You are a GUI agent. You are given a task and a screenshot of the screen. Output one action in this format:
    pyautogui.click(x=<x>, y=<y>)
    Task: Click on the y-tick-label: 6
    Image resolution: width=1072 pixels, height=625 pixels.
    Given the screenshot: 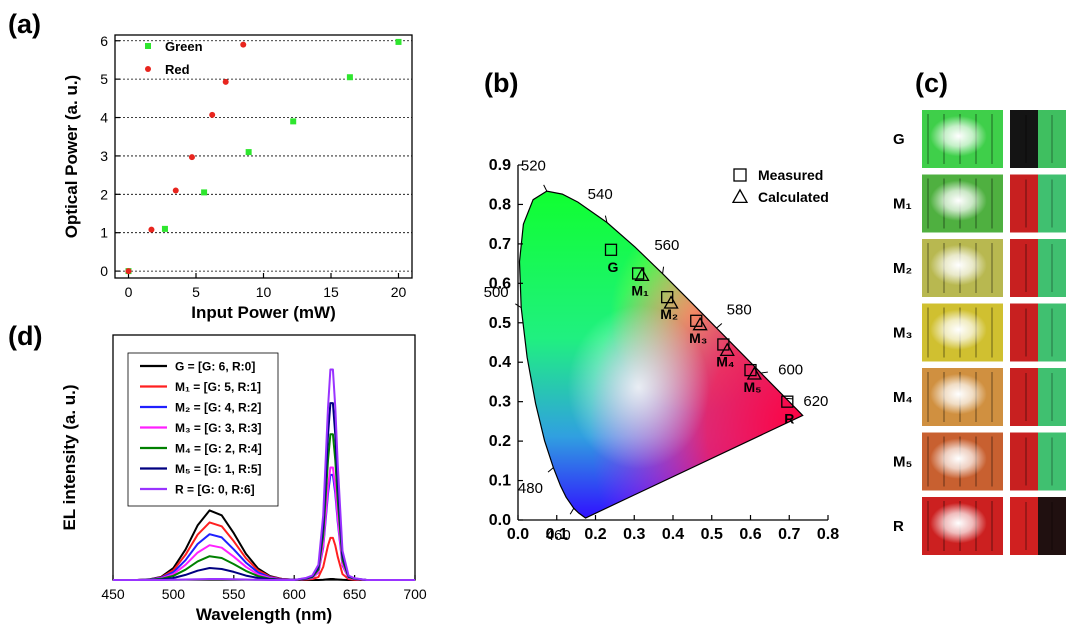 What is the action you would take?
    pyautogui.click(x=104, y=41)
    